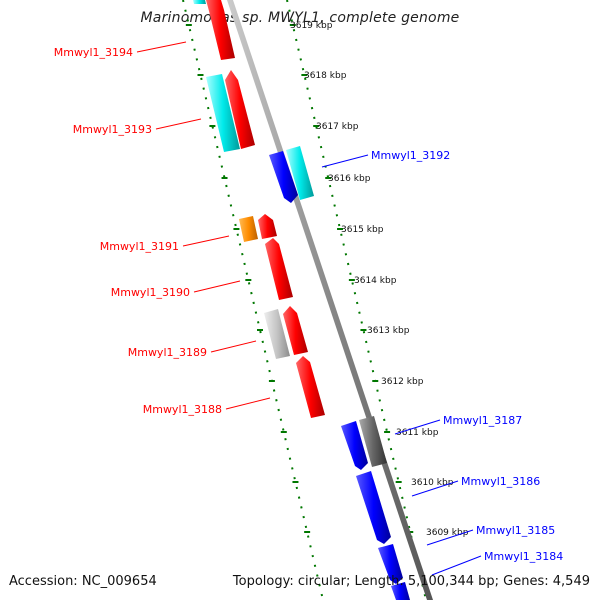  What do you see at coordinates (447, 533) in the screenshot?
I see `kbp-tick-label: 3609 kbp` at bounding box center [447, 533].